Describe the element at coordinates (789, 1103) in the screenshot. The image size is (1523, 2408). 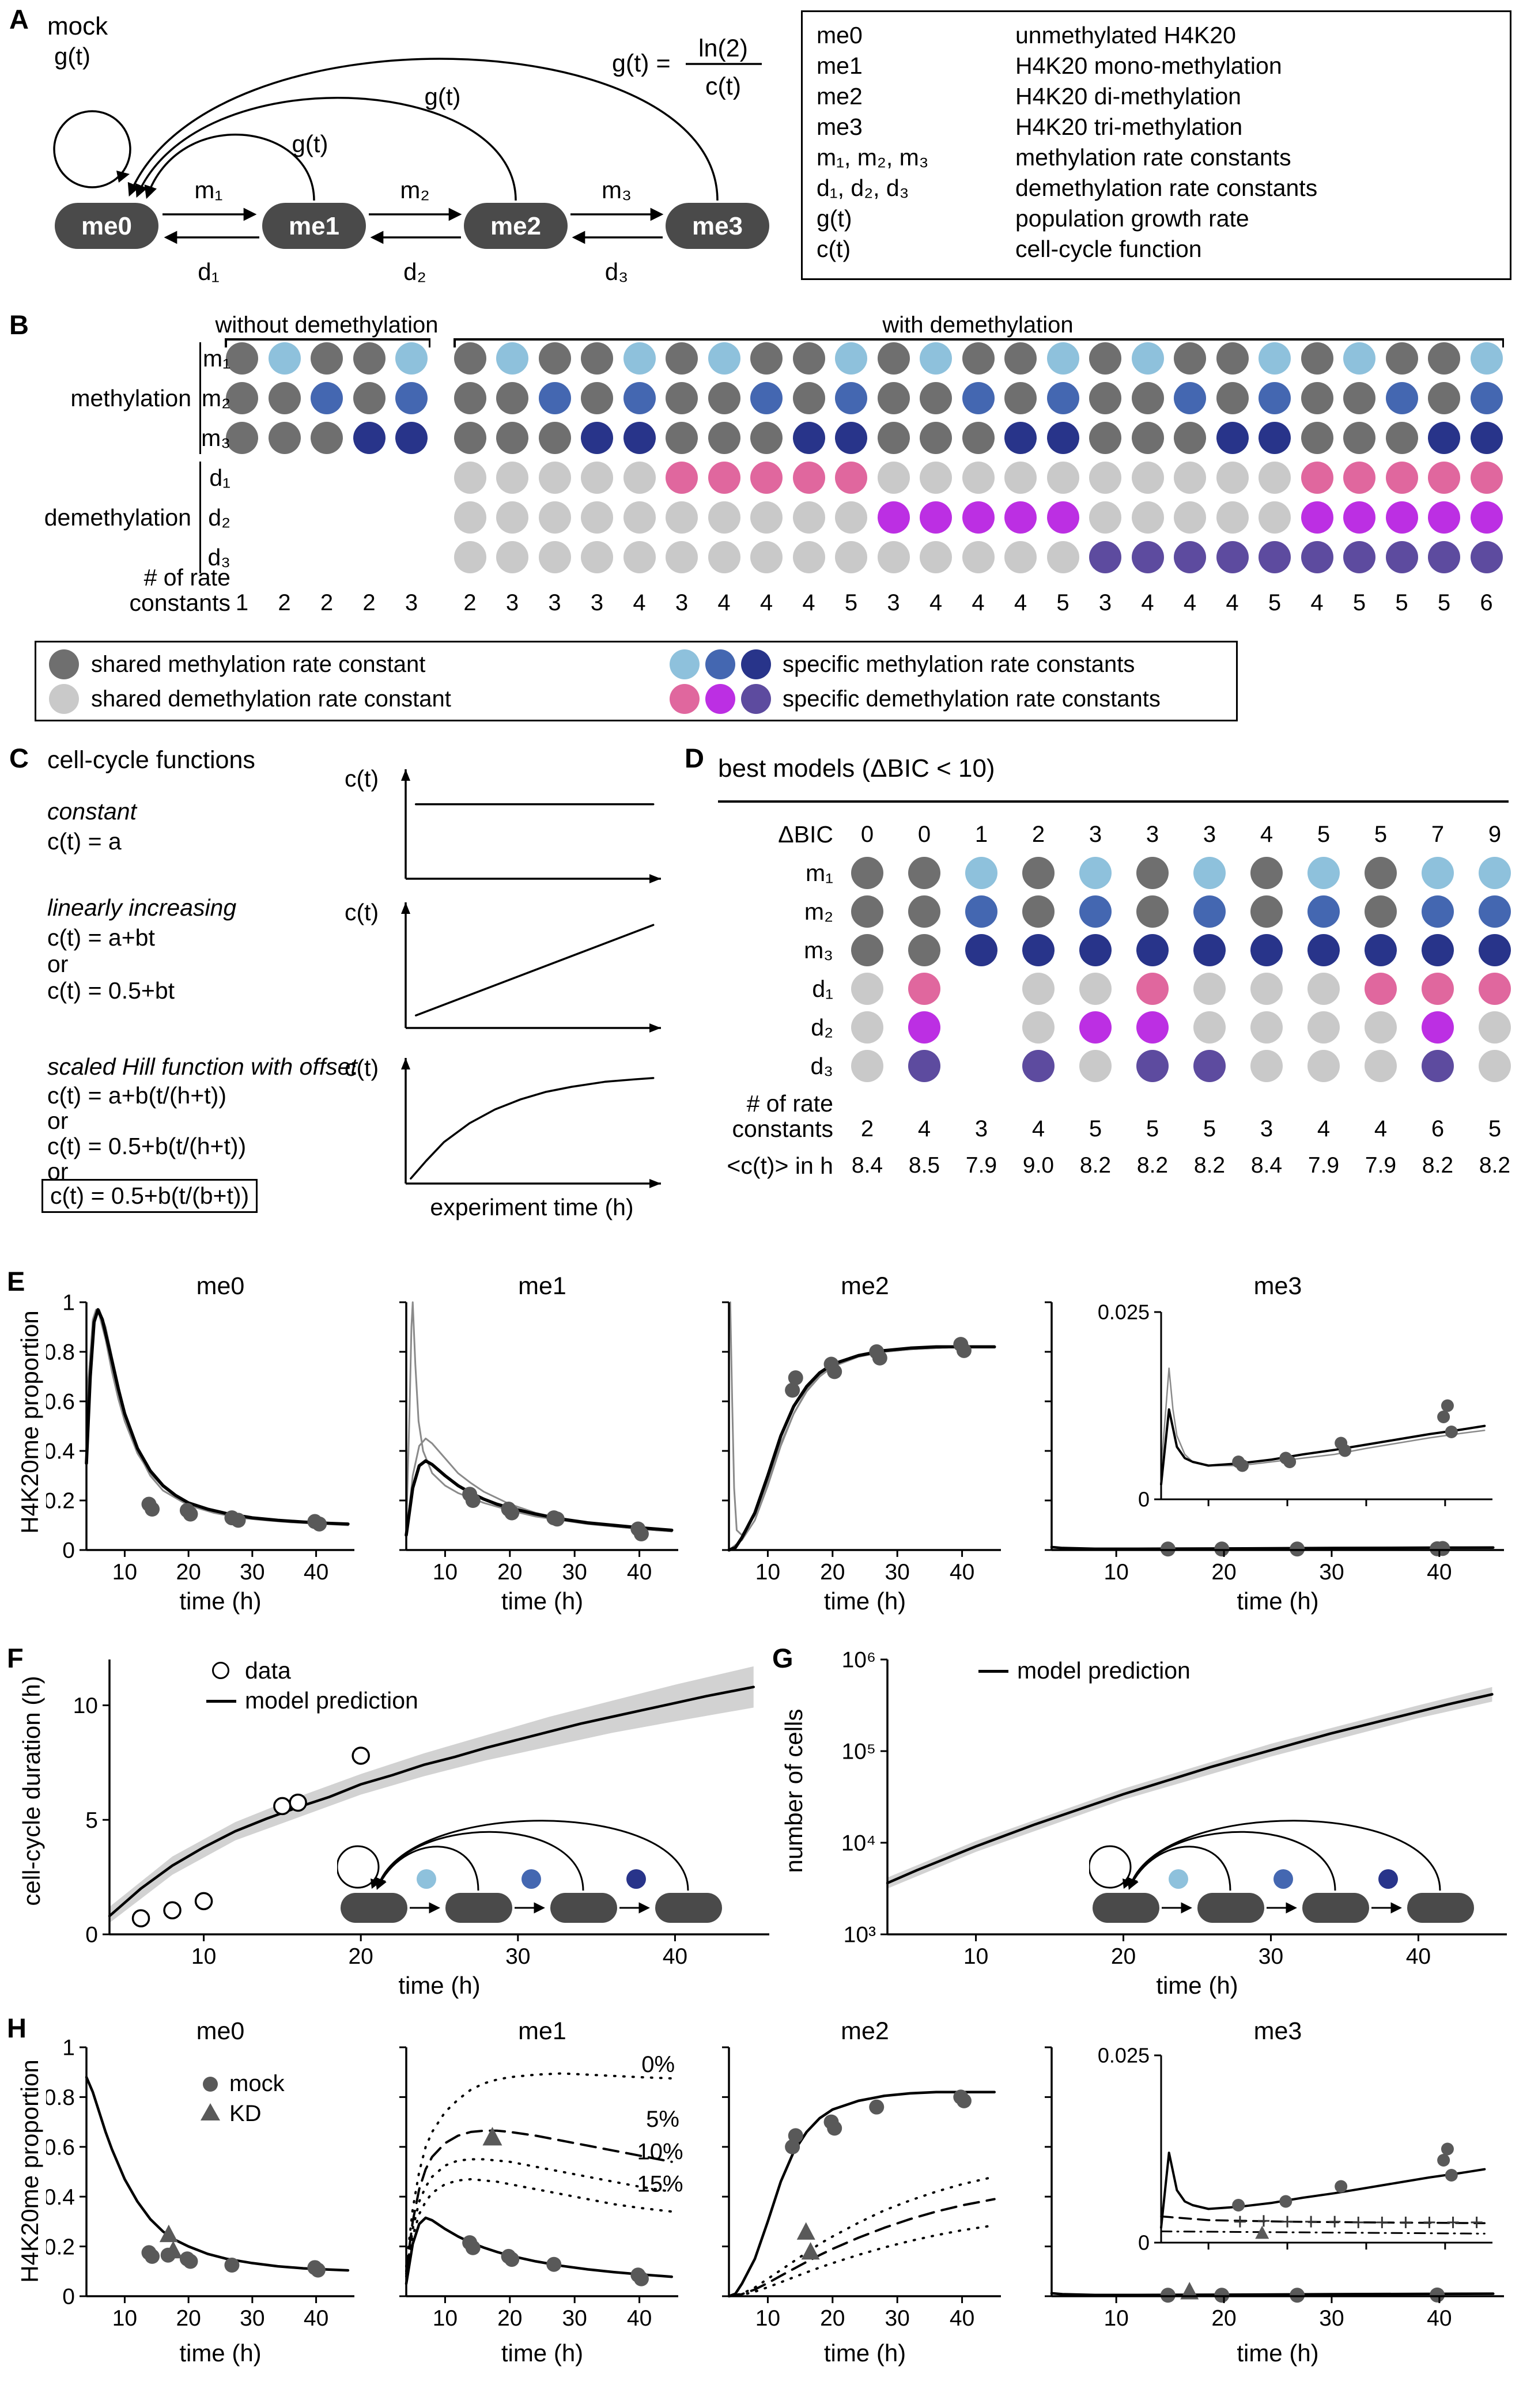
I see `rate-constants-label-1: # of rate` at that location.